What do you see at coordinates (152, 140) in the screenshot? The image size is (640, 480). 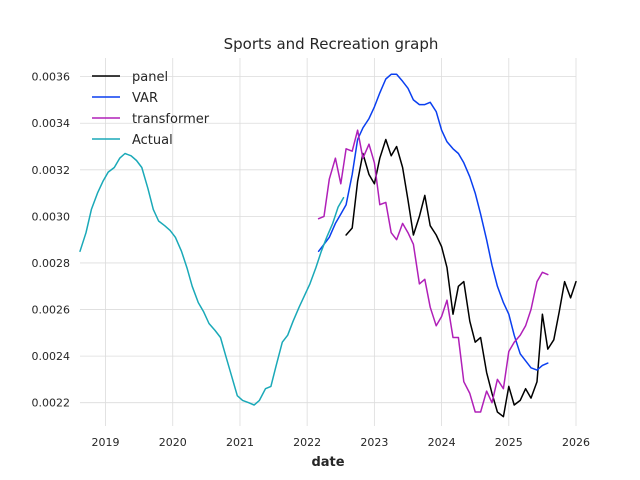 I see `legend-label: Actual` at bounding box center [152, 140].